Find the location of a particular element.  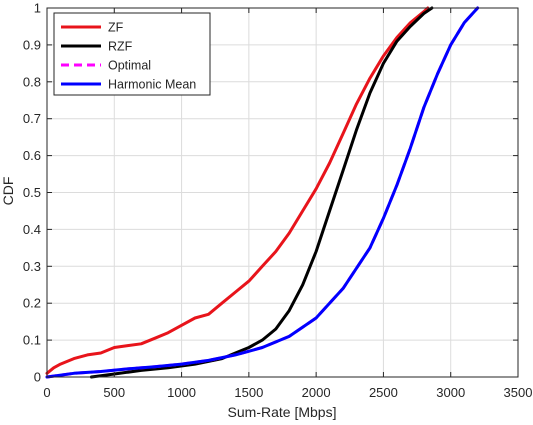

x-tick-labels: 0 500 1000 1500 2000 2500 3000 3500 is located at coordinates (287, 392).